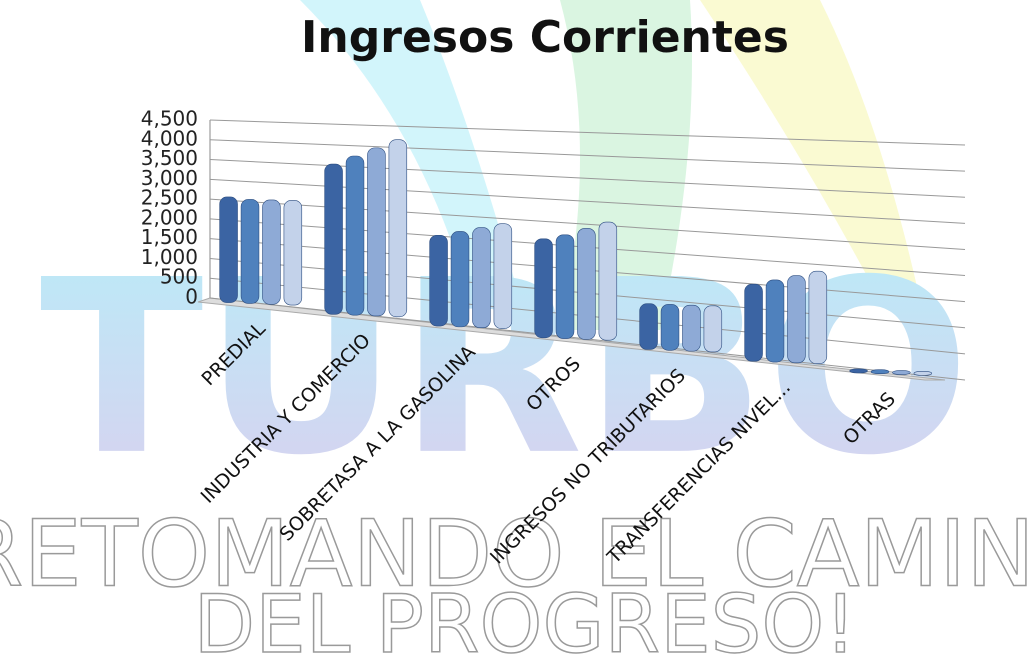 This screenshot has width=1031, height=667. What do you see at coordinates (179, 277) in the screenshot?
I see `y-tick-label: 500` at bounding box center [179, 277].